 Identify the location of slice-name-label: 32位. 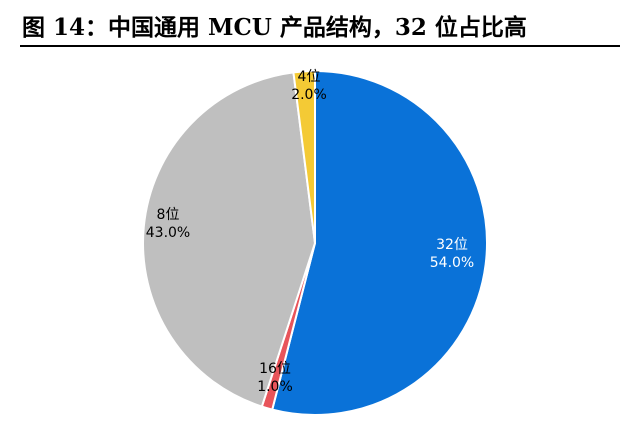
(452, 245).